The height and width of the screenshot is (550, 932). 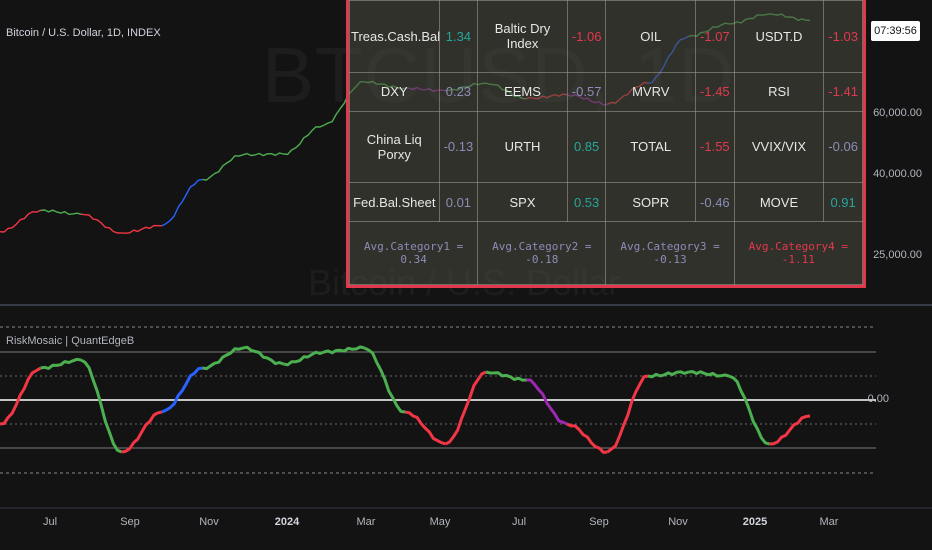 I want to click on metric-name: OIL, so click(x=651, y=36).